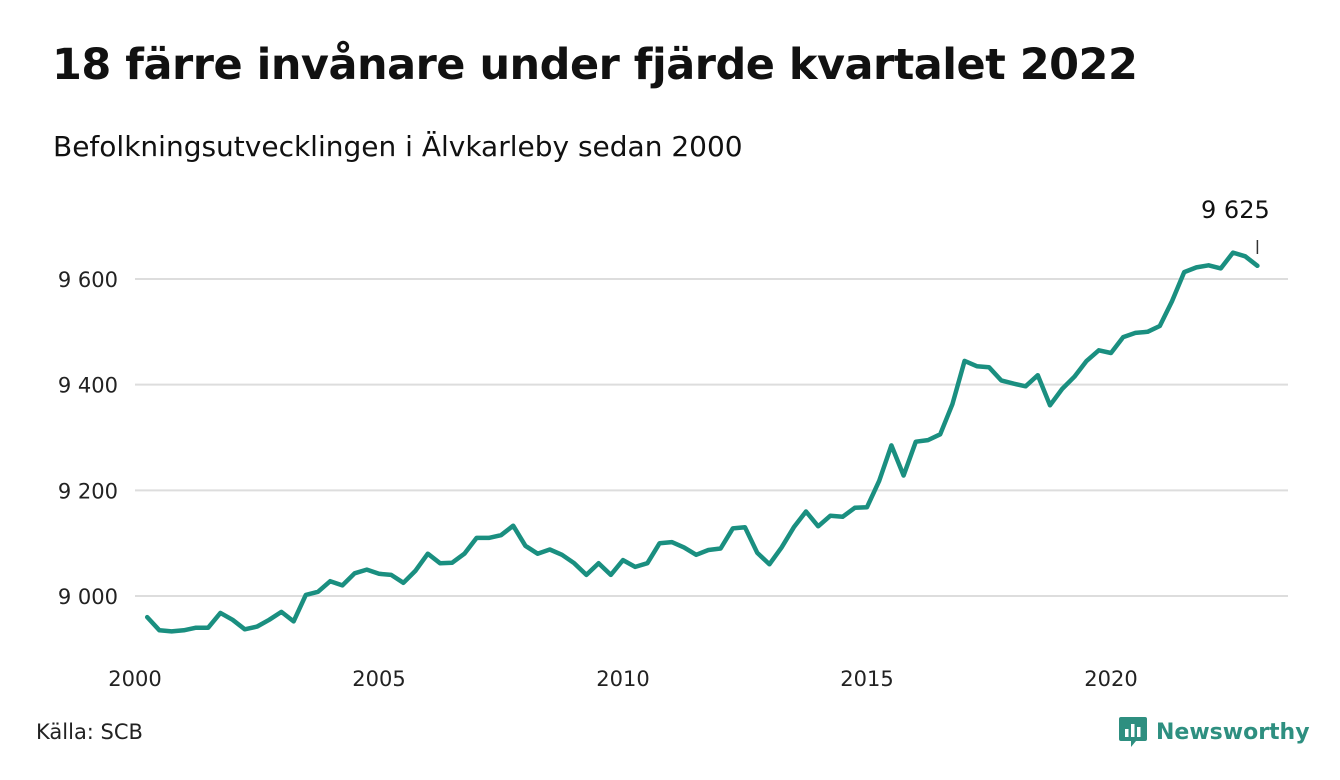 The width and height of the screenshot is (1340, 780). Describe the element at coordinates (134, 679) in the screenshot. I see `x-tick-label: 2000` at that location.